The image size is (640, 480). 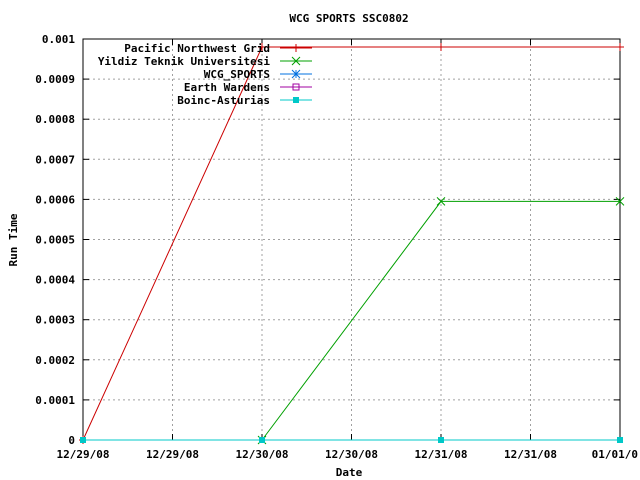 I want to click on legend-label: Earth Wardens, so click(x=227, y=87).